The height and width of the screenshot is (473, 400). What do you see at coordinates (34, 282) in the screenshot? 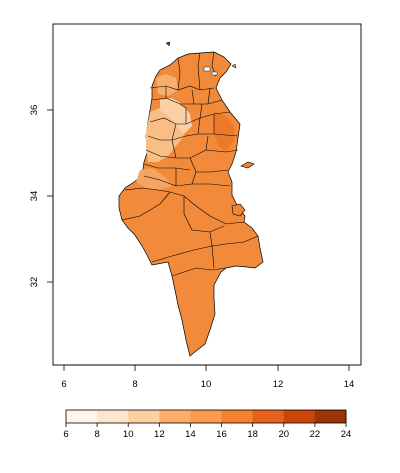
I see `y-tick-label: 32` at bounding box center [34, 282].